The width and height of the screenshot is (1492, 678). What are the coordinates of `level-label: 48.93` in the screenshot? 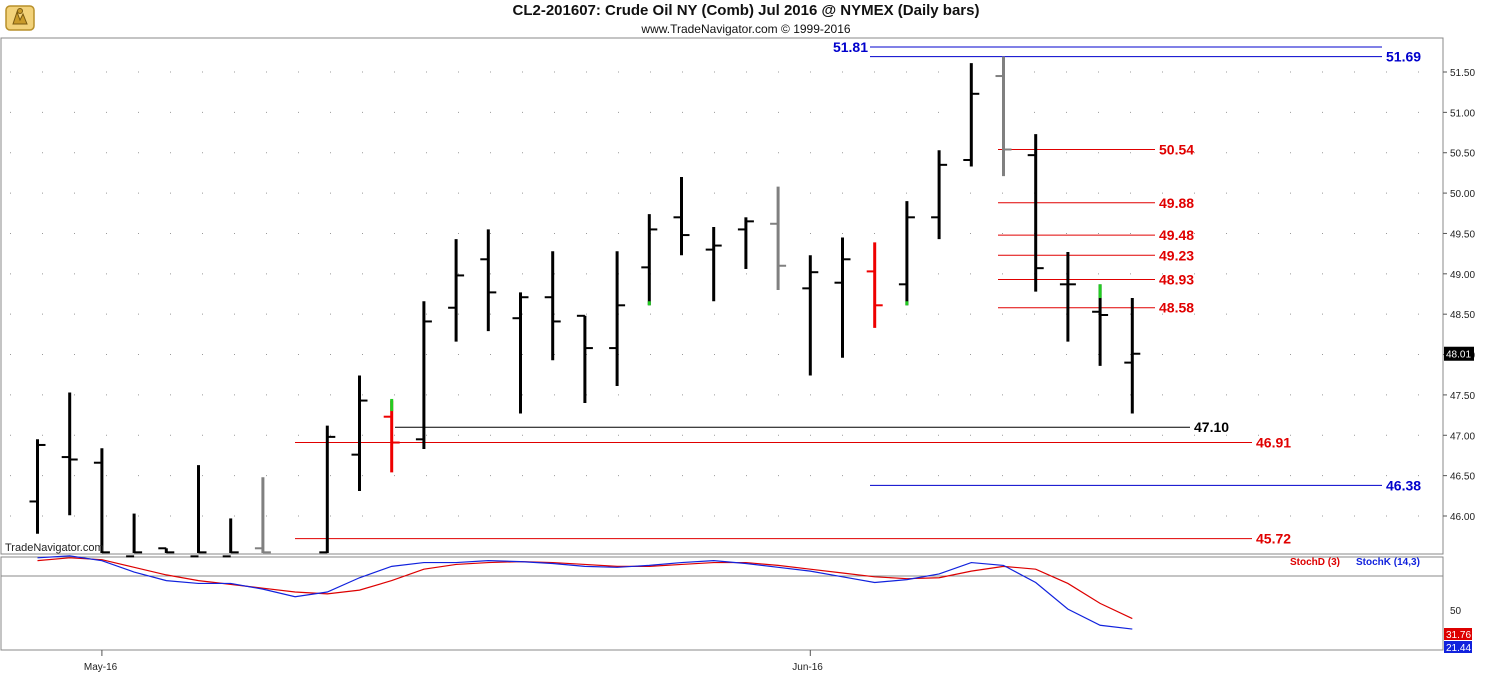 It's located at (1176, 279).